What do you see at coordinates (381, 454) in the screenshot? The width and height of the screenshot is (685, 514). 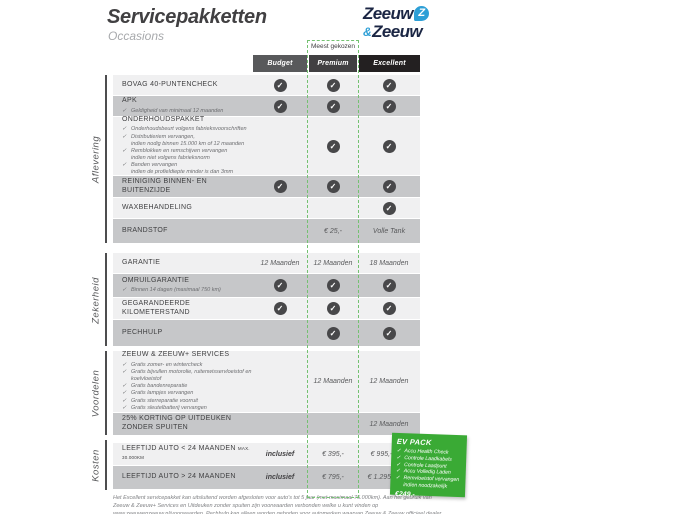 I see `cell-excellent: € 995,-` at bounding box center [381, 454].